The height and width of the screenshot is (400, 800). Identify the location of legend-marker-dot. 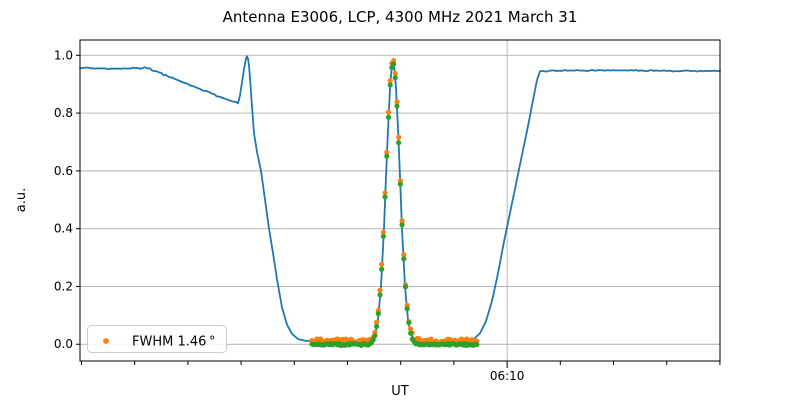
(106, 341).